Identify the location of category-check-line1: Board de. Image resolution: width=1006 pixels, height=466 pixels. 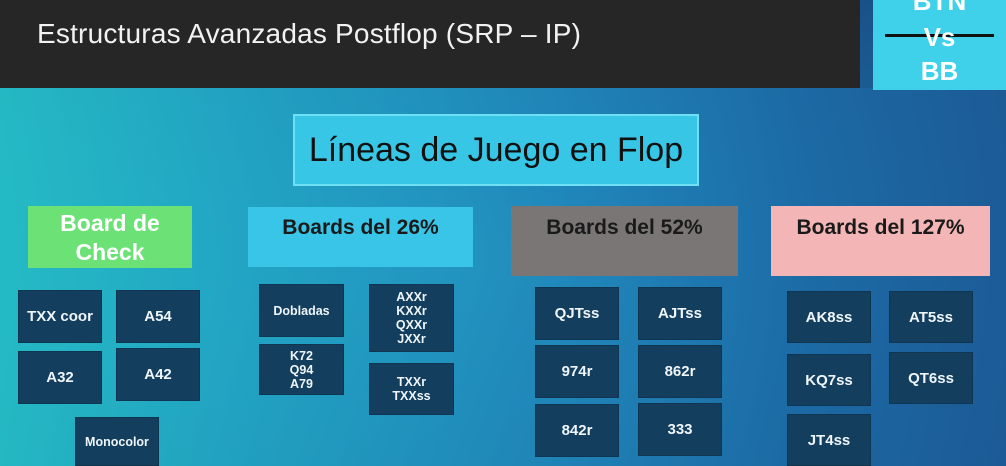
(110, 223).